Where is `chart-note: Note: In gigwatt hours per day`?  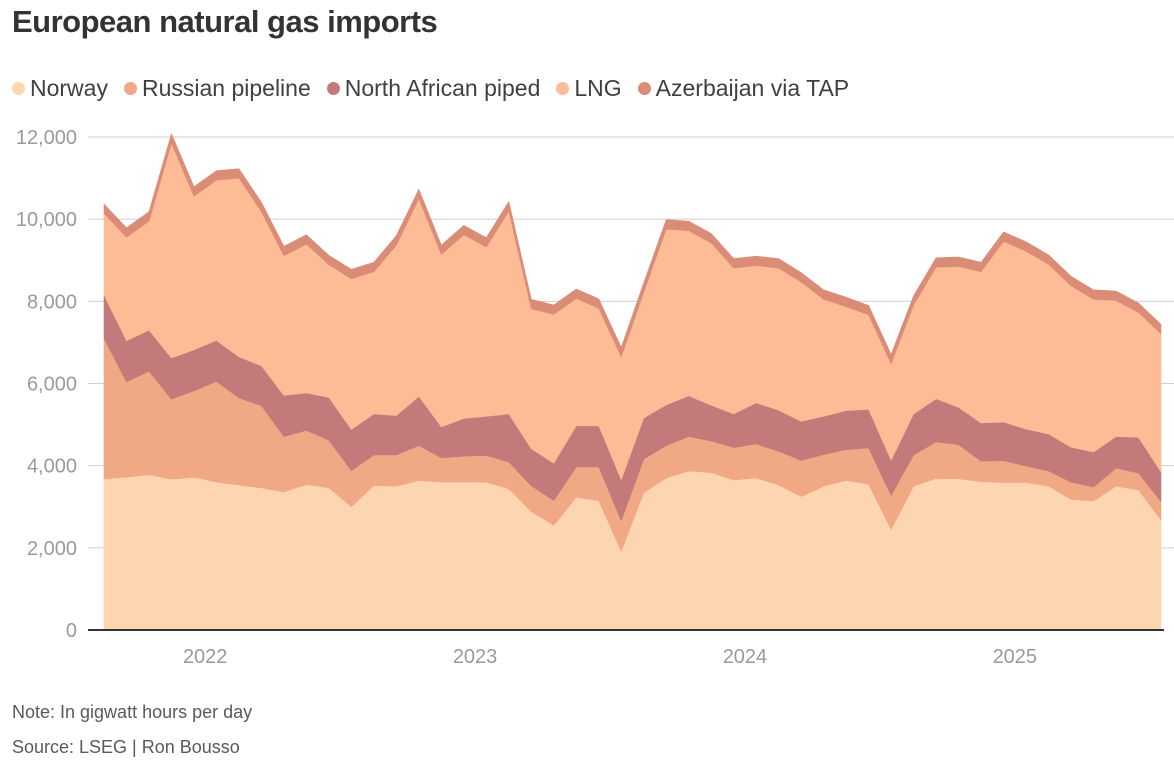
chart-note: Note: In gigwatt hours per day is located at coordinates (132, 712).